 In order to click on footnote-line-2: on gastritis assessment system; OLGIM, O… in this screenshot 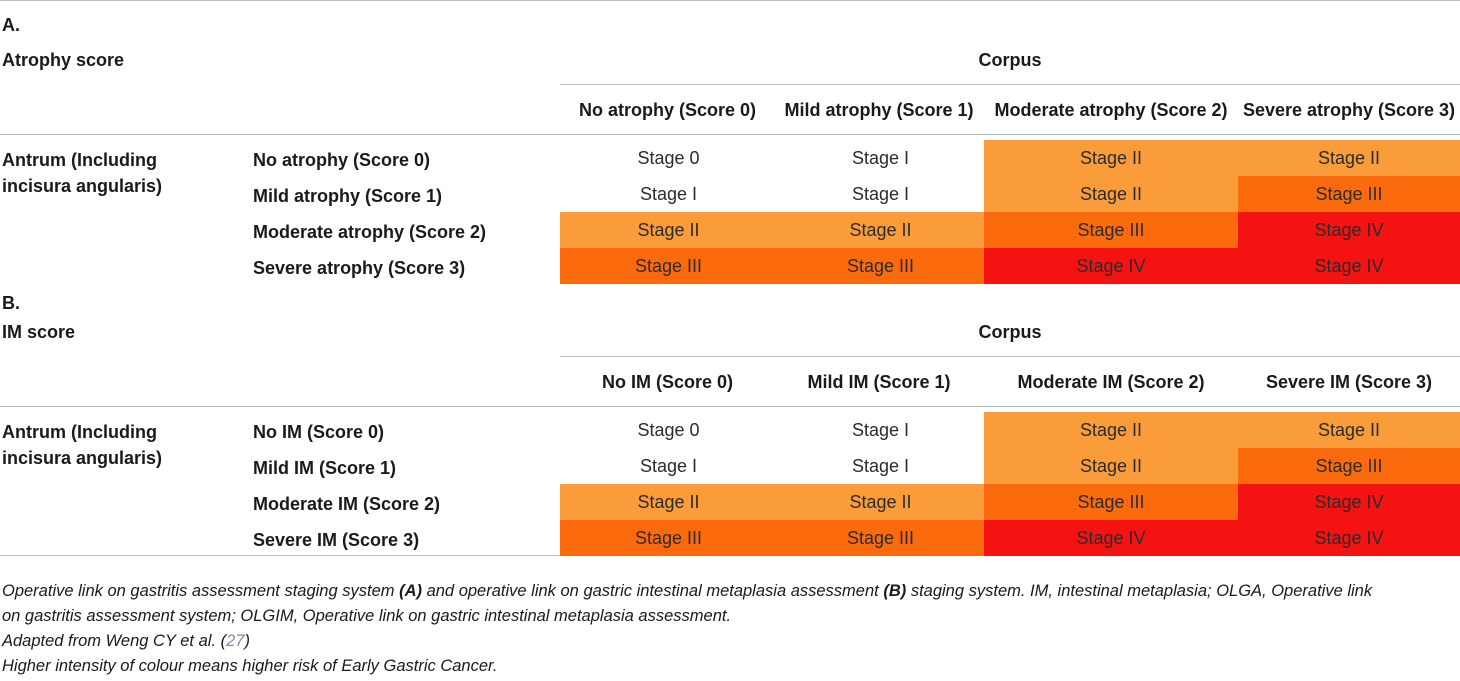, I will do `click(367, 616)`.